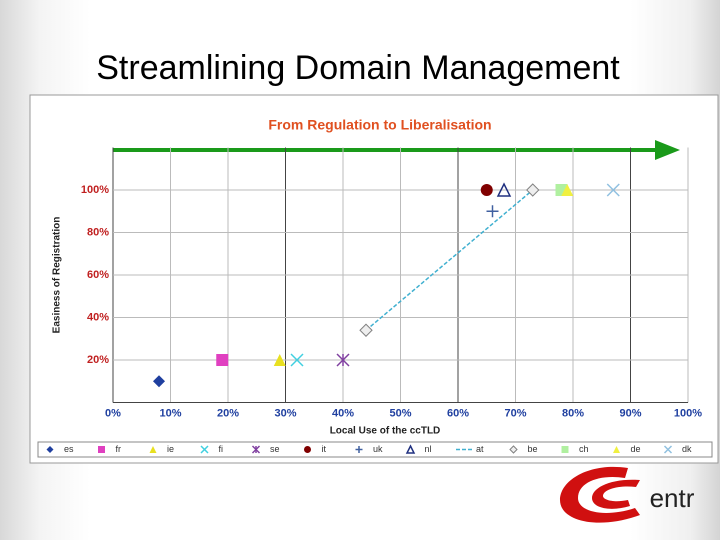  What do you see at coordinates (98, 232) in the screenshot?
I see `y-tick-label: 80%` at bounding box center [98, 232].